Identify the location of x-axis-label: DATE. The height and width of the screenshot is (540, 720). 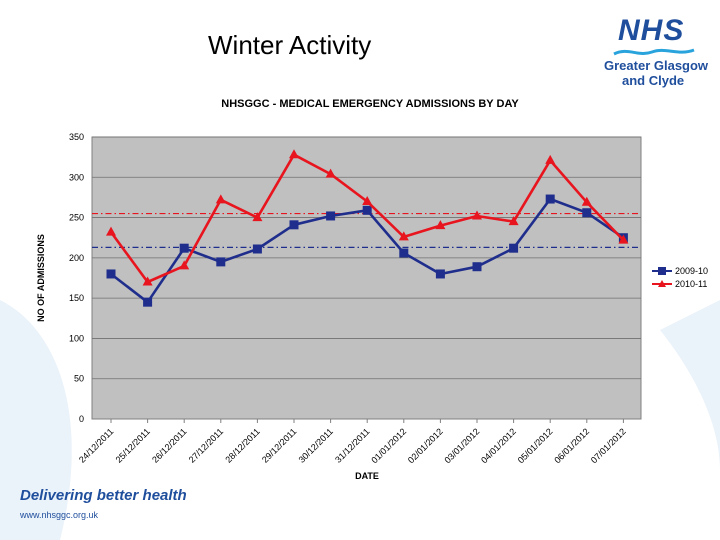
(367, 476).